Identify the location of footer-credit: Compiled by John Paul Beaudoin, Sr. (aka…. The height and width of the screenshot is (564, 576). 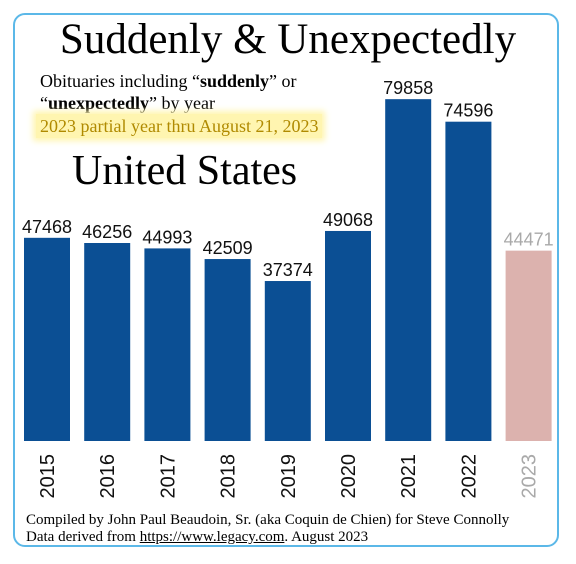
(268, 520).